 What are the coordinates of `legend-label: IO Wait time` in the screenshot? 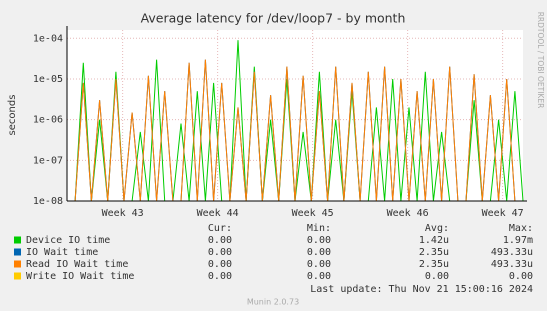 It's located at (62, 252).